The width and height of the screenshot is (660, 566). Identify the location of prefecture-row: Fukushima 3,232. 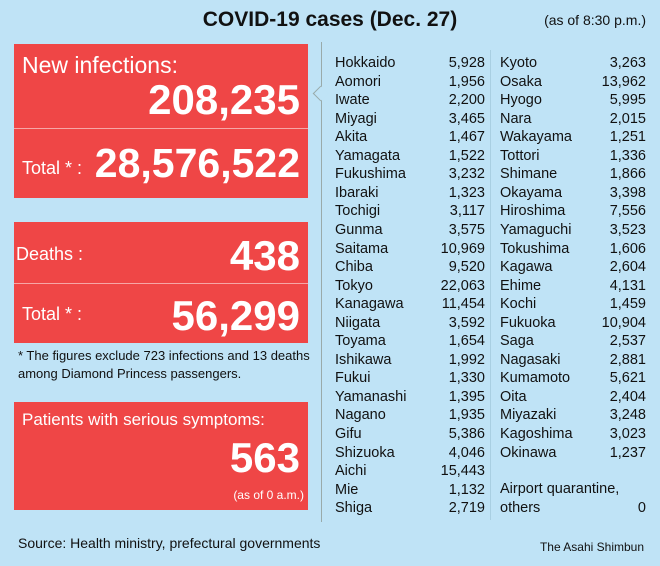
(410, 174).